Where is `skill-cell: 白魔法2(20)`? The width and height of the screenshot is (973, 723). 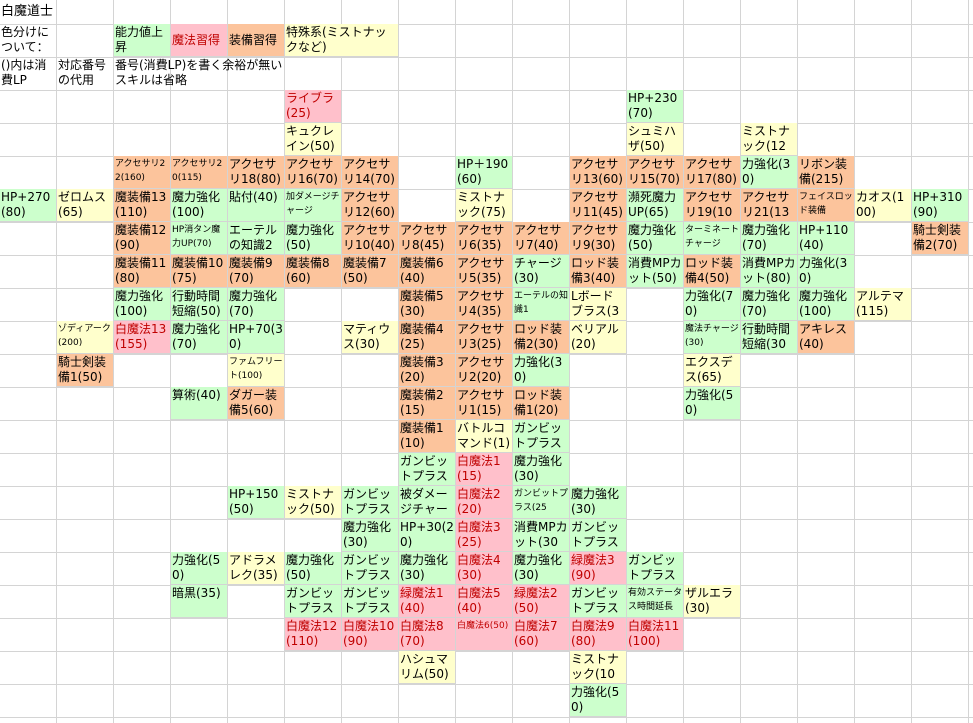 skill-cell: 白魔法2(20) is located at coordinates (484, 502).